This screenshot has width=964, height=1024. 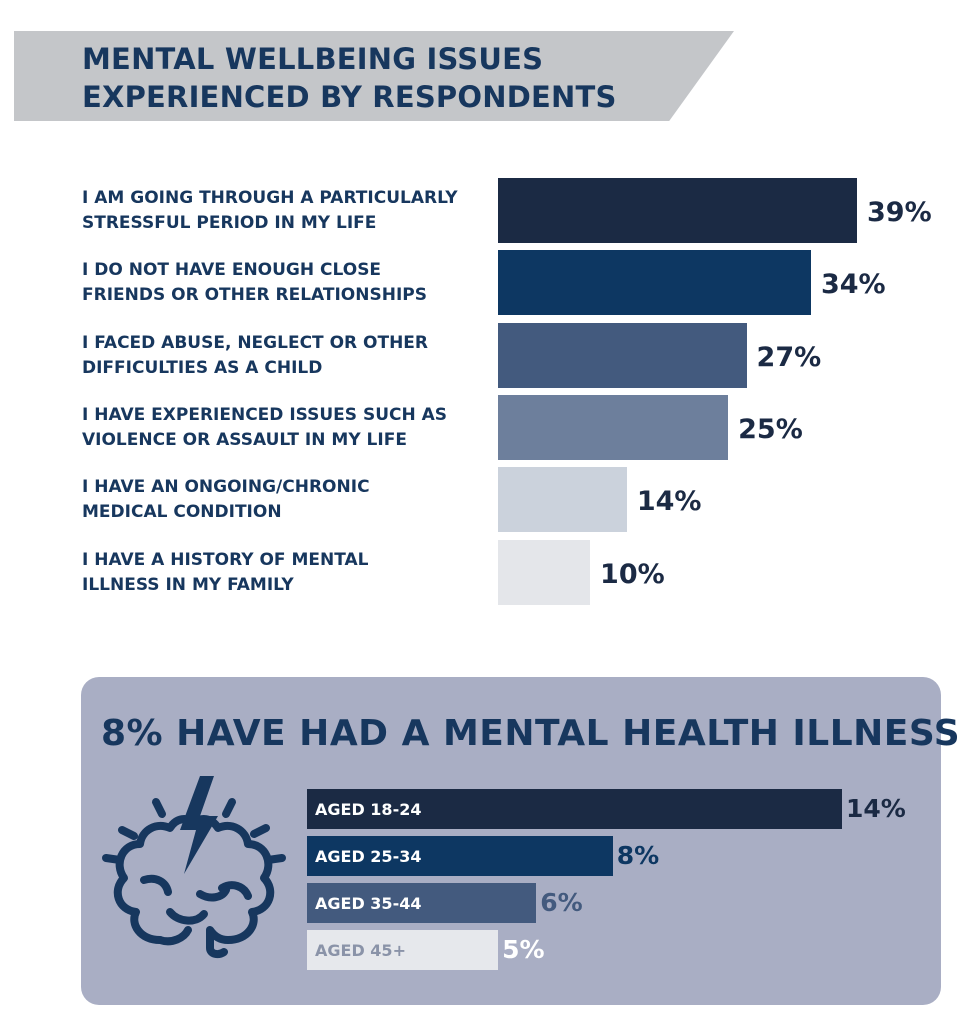 What do you see at coordinates (265, 414) in the screenshot?
I see `bar-label-line: I HAVE EXPERIENCED ISSUES SUCH AS` at bounding box center [265, 414].